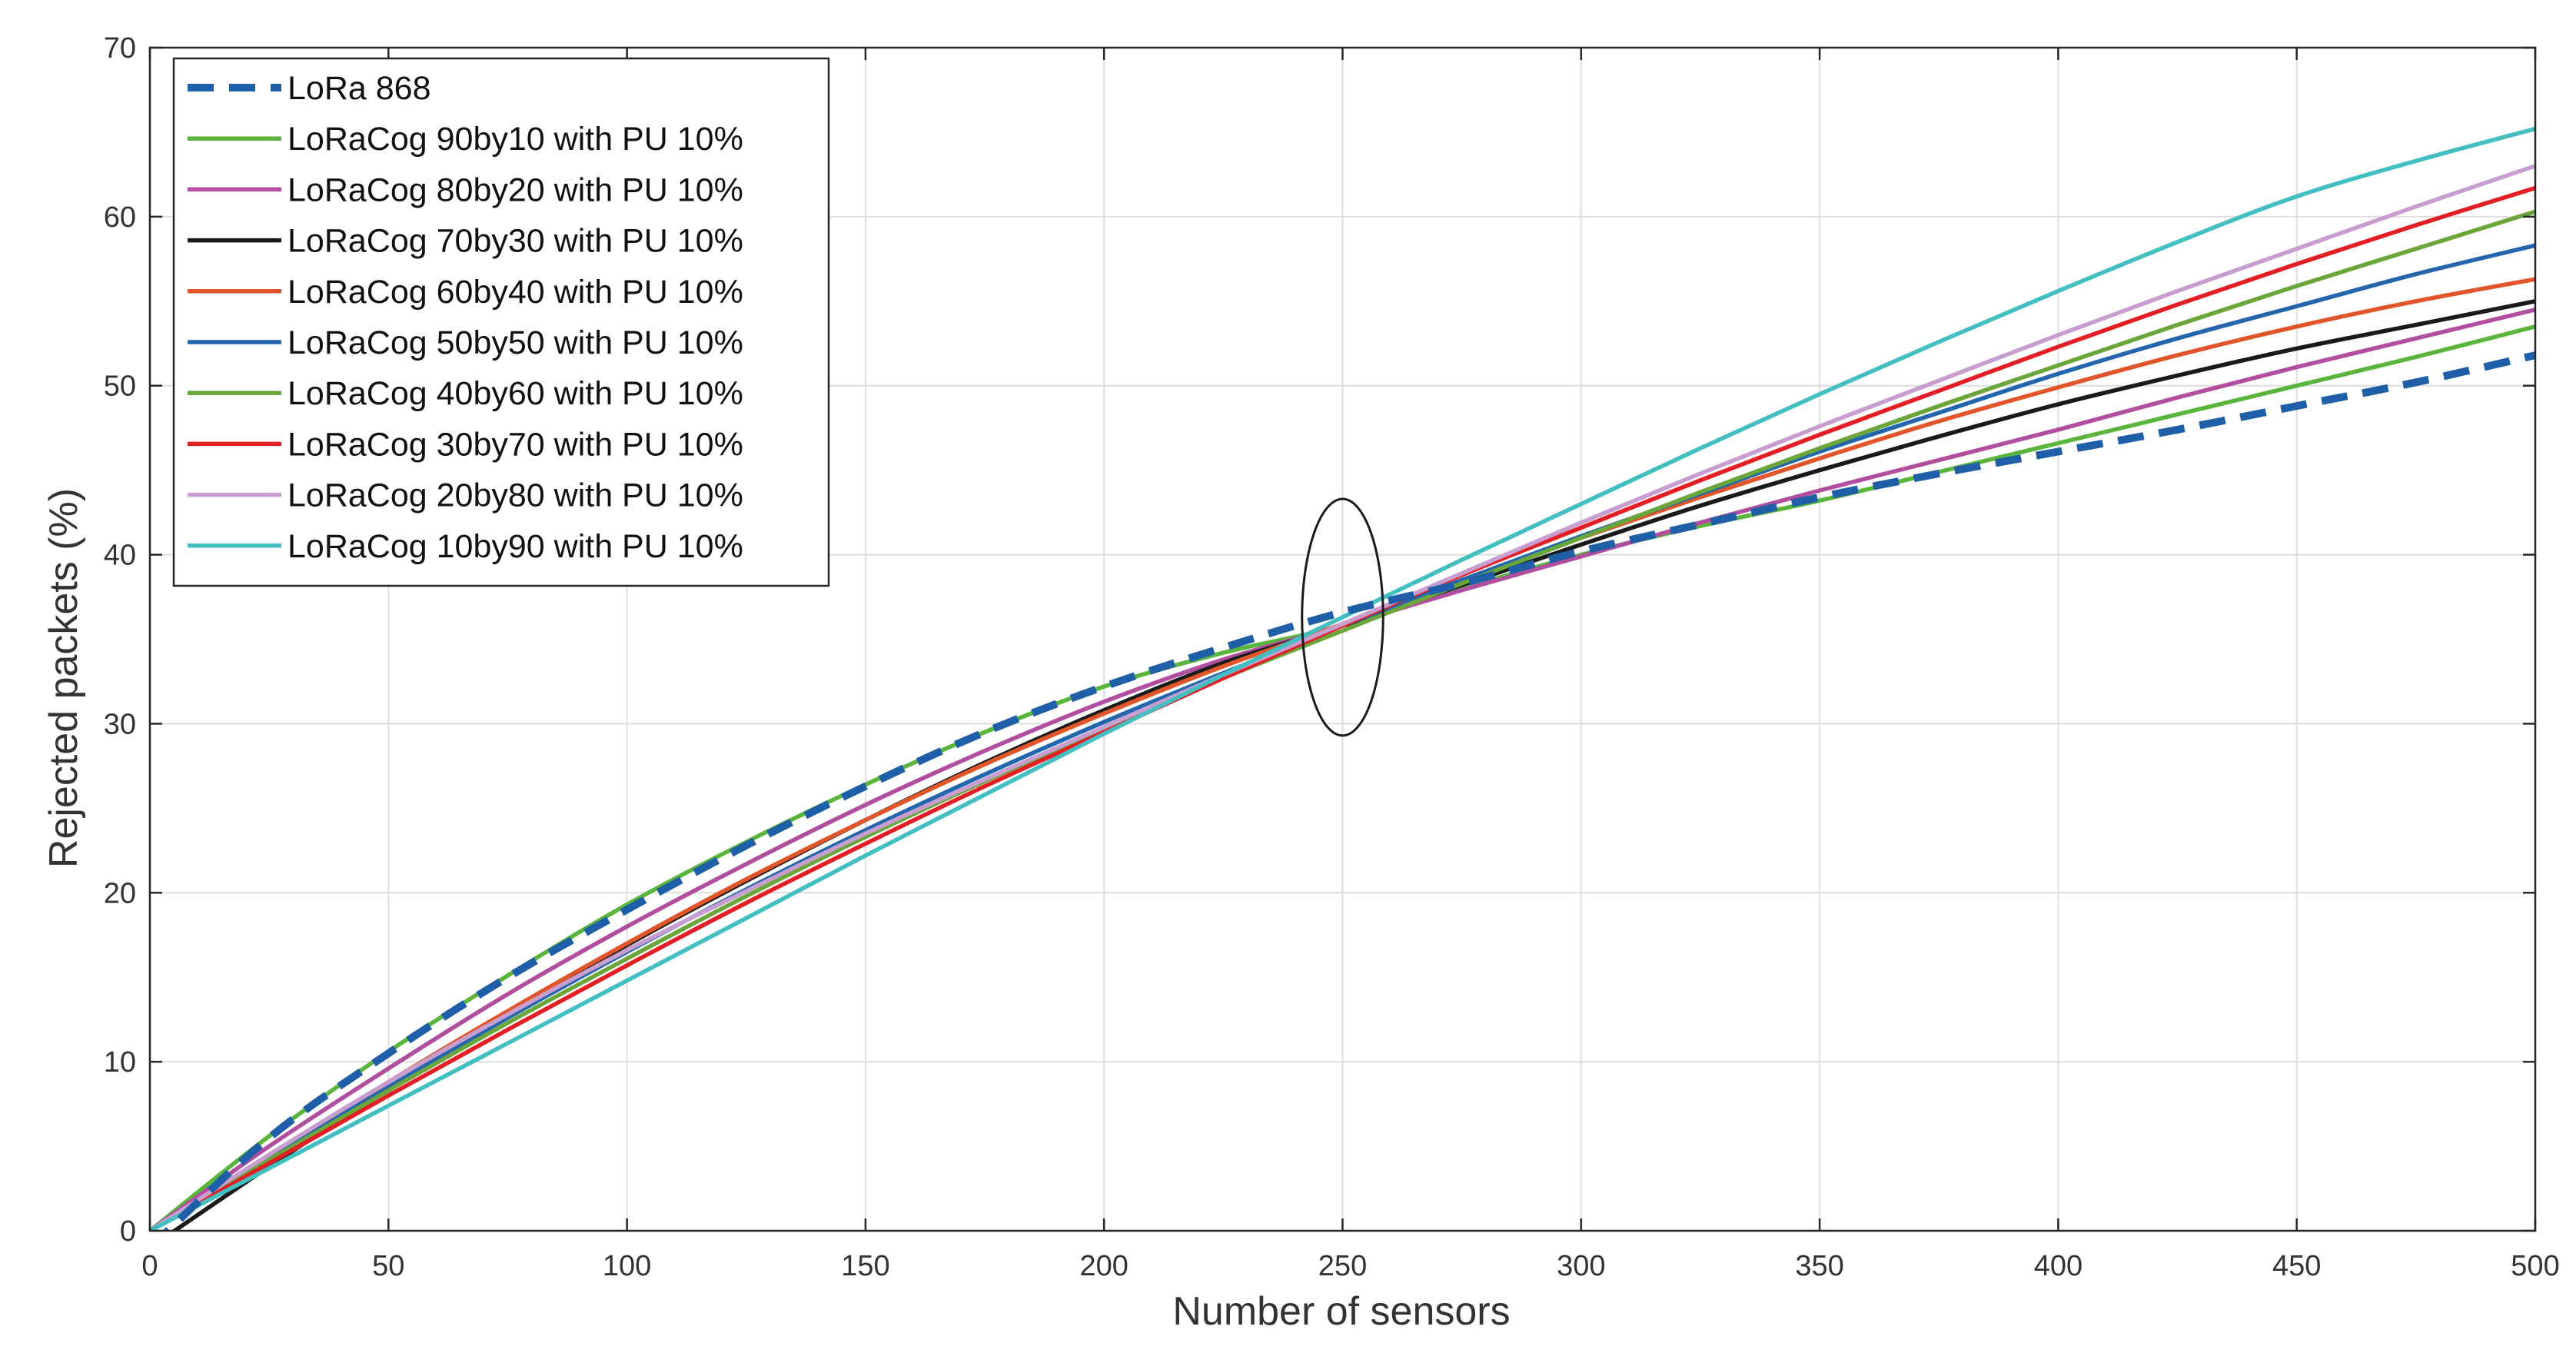 The width and height of the screenshot is (2576, 1353). I want to click on legend-label-4: LoRaCog 60by40 with PU 10%, so click(515, 292).